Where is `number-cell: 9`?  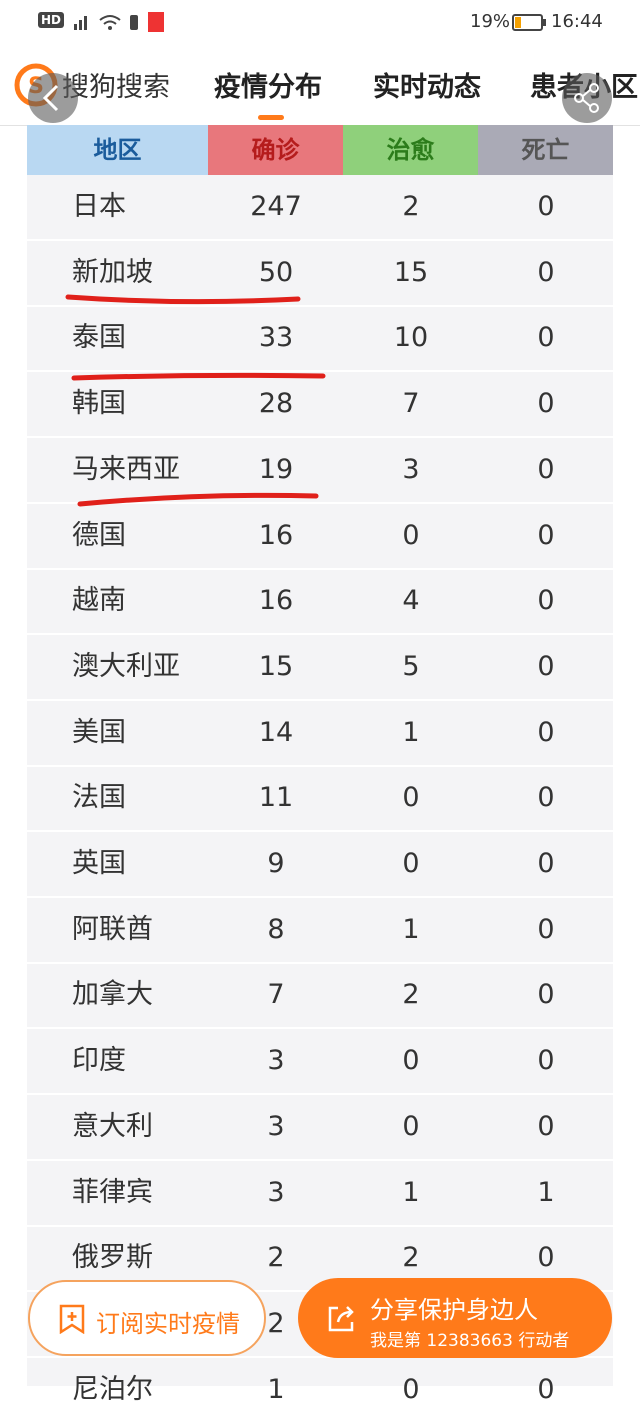
number-cell: 9 is located at coordinates (276, 863).